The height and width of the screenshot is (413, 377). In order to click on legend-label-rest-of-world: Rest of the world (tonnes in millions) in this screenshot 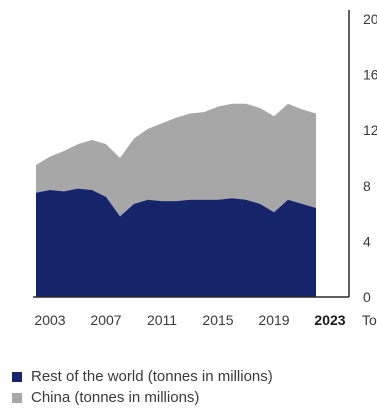, I will do `click(152, 376)`.